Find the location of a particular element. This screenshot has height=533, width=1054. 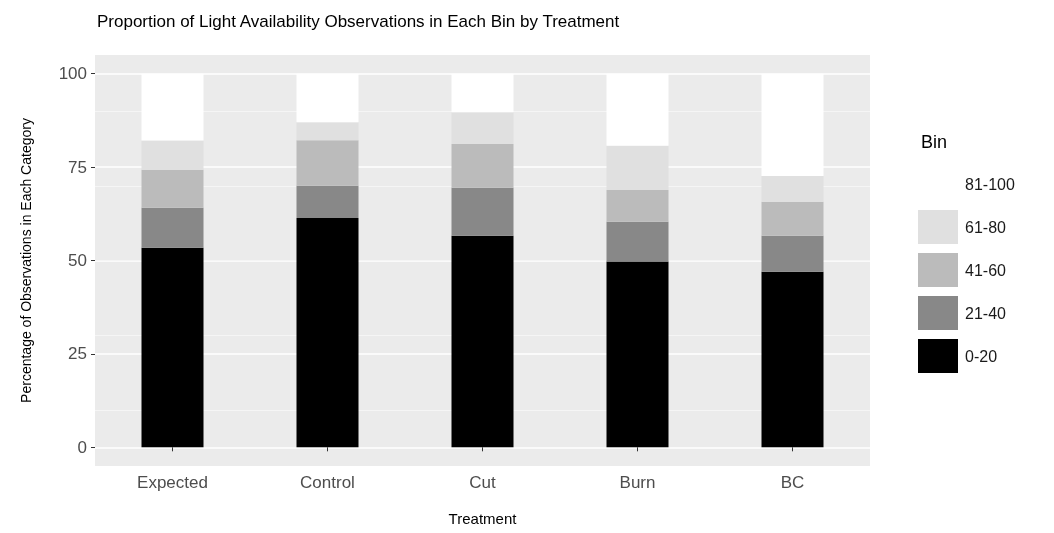

y-tick-label: 0 is located at coordinates (82, 447).